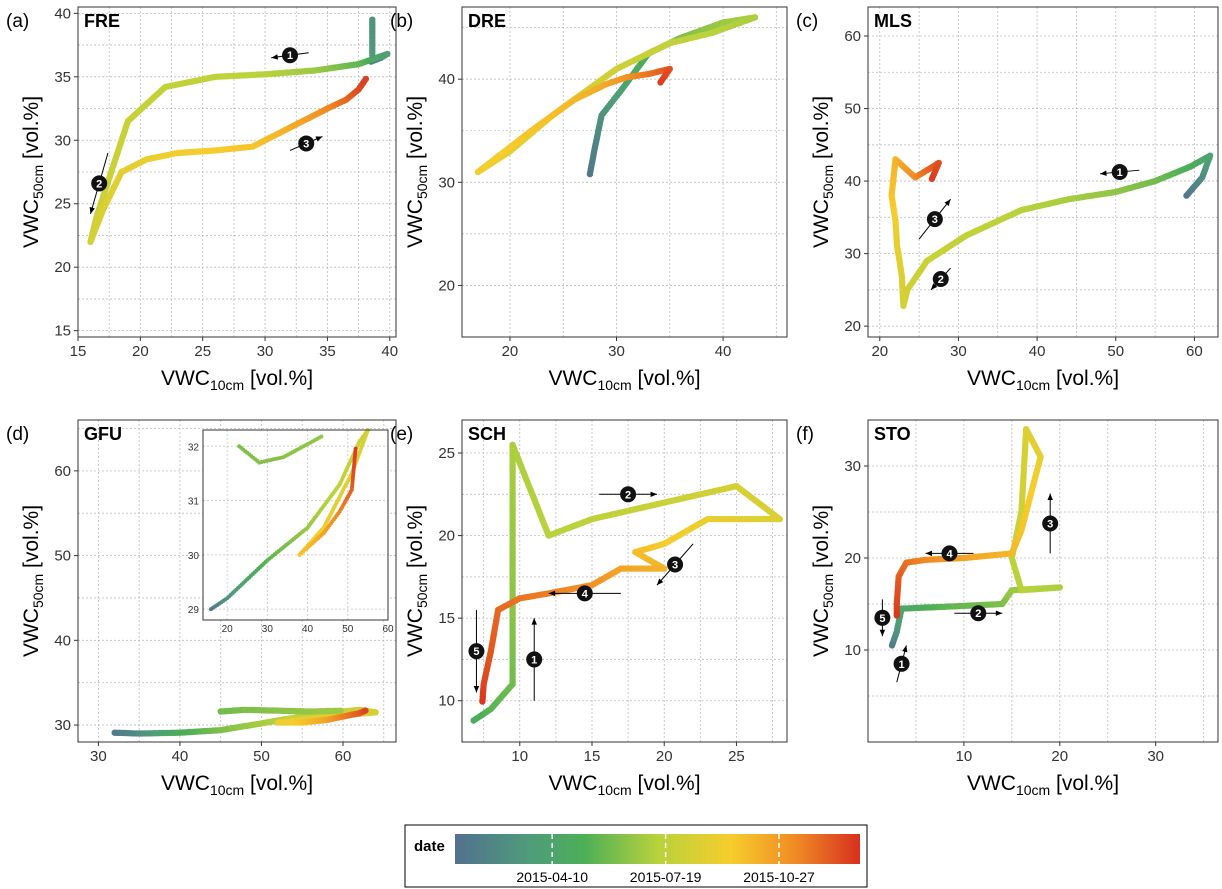  What do you see at coordinates (892, 434) in the screenshot?
I see `site-label: STO` at bounding box center [892, 434].